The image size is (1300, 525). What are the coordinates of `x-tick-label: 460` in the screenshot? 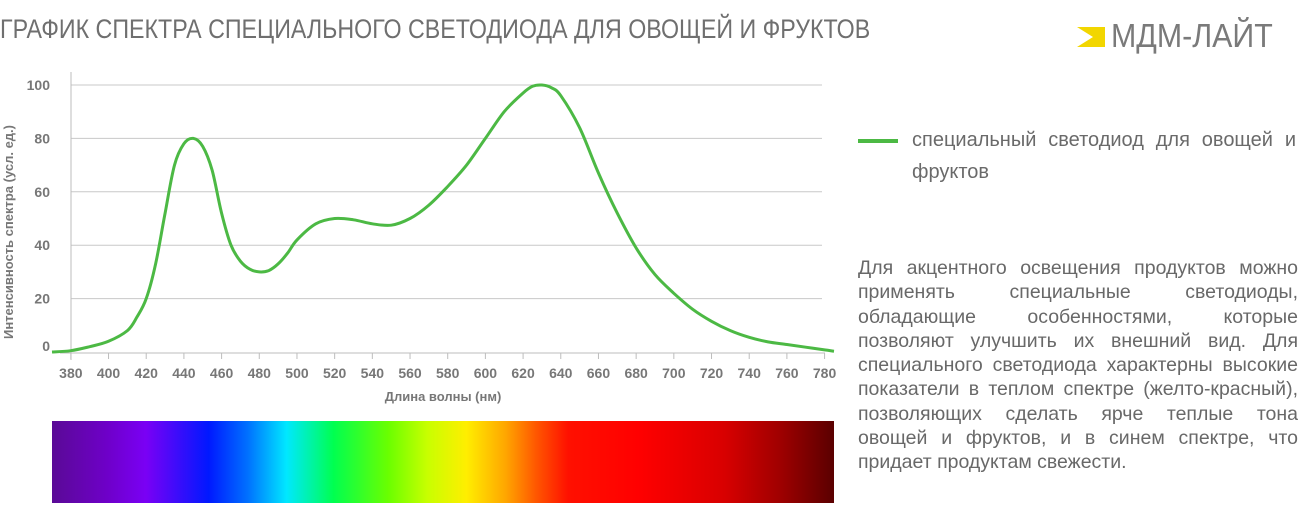 It's located at (222, 373).